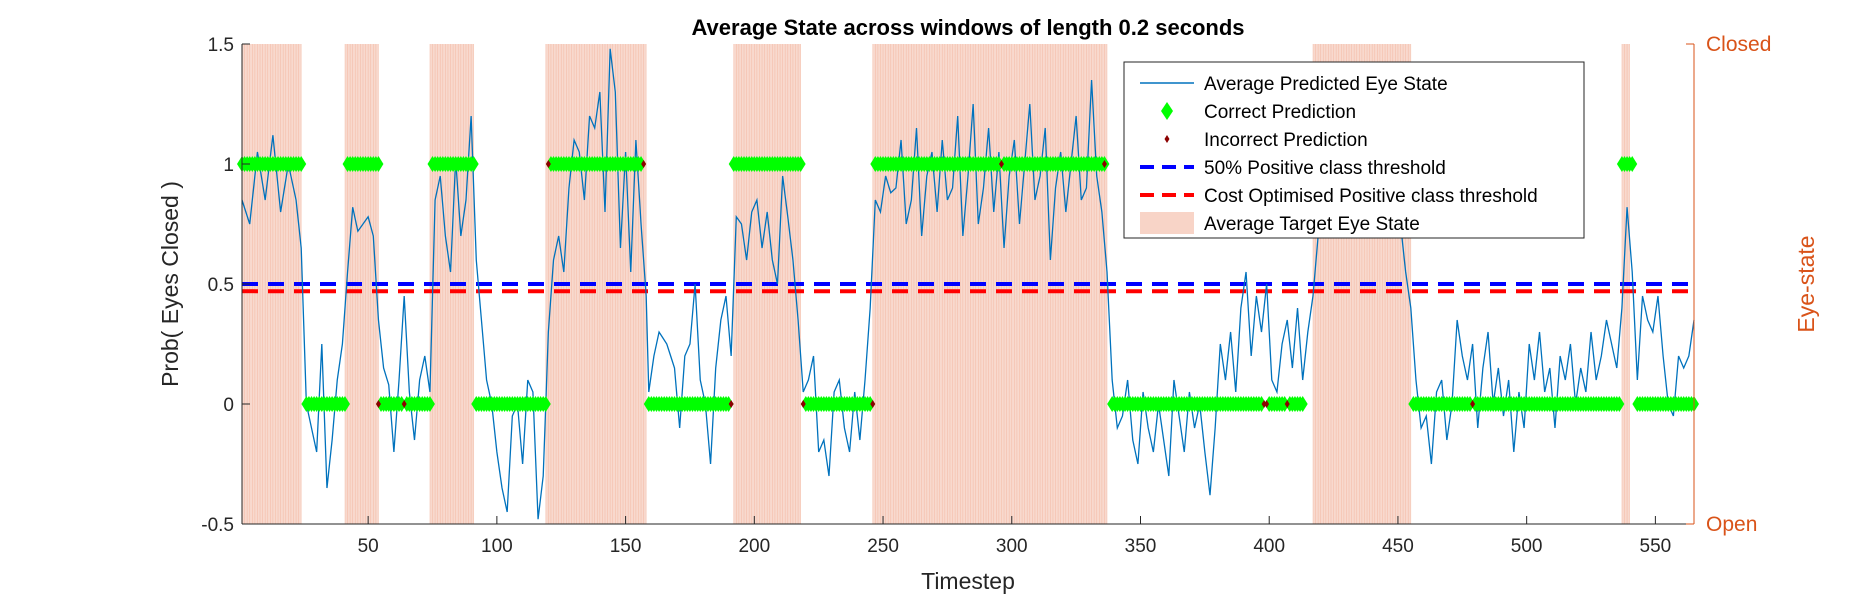 This screenshot has height=594, width=1860. Describe the element at coordinates (626, 546) in the screenshot. I see `x-tick-label: 150` at that location.